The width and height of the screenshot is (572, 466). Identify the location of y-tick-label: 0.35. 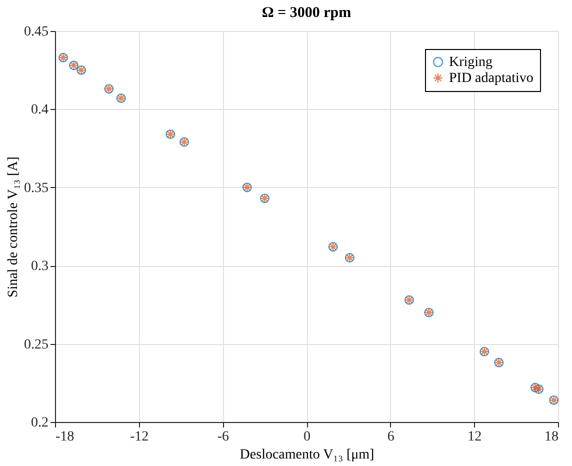
(36, 188).